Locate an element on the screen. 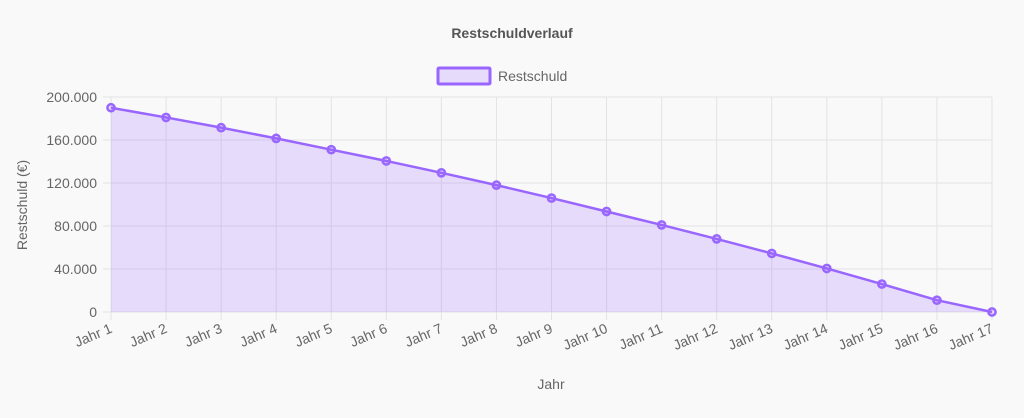 Image resolution: width=1024 pixels, height=418 pixels. chart-title: Restschuldverlauf is located at coordinates (512, 33).